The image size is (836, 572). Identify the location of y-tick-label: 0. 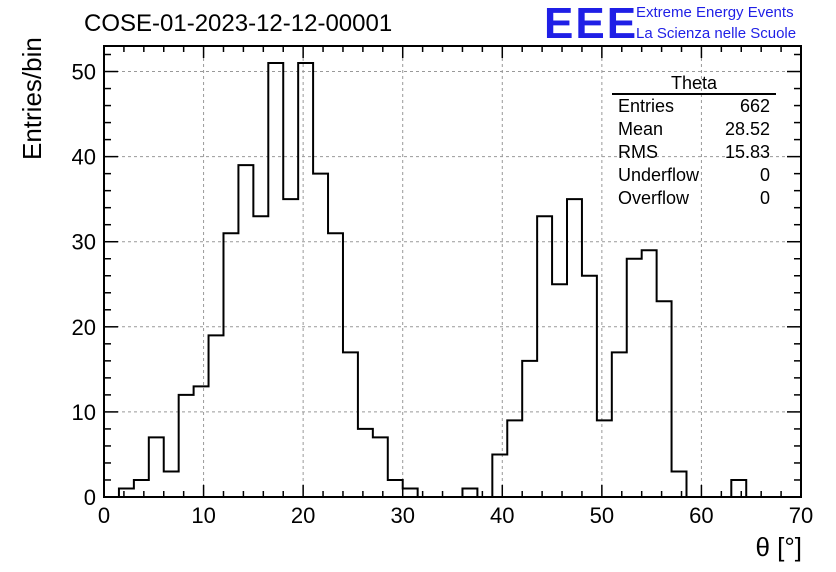
(90, 497).